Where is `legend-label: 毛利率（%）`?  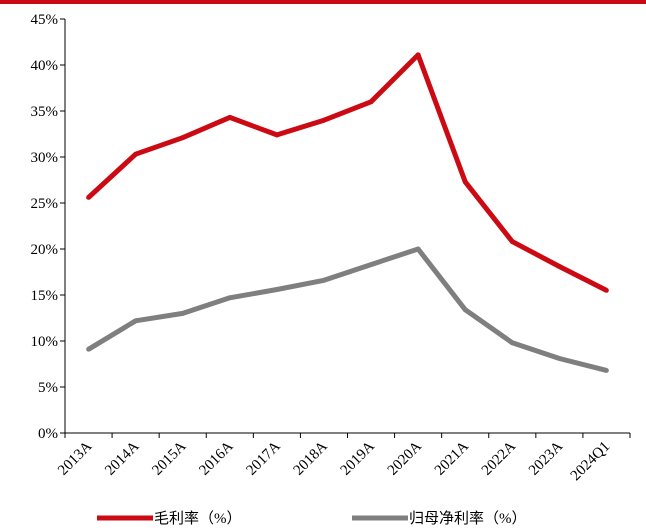 legend-label: 毛利率（%） is located at coordinates (198, 518).